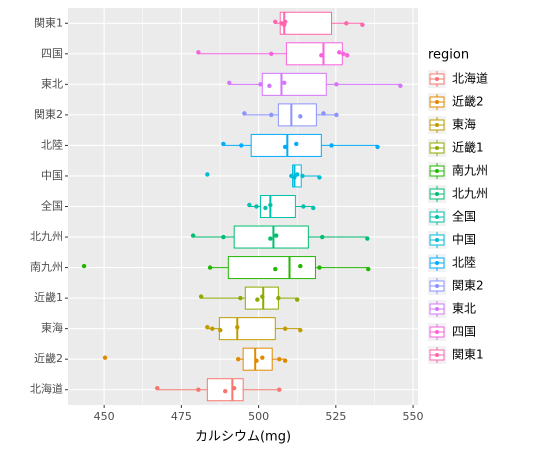 This screenshot has width=546, height=450. Describe the element at coordinates (468, 286) in the screenshot. I see `legend-label: 関東2` at that location.